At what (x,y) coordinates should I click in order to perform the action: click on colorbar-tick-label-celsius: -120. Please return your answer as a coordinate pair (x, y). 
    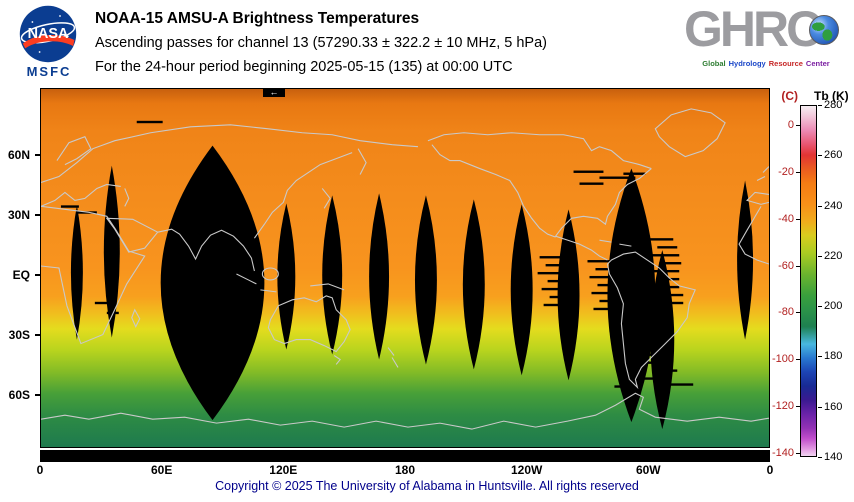
    Looking at the image, I should click on (782, 405).